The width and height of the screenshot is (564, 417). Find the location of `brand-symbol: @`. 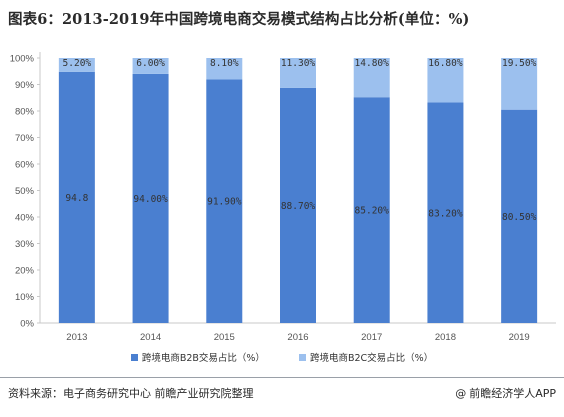

brand-symbol: @ is located at coordinates (461, 393).